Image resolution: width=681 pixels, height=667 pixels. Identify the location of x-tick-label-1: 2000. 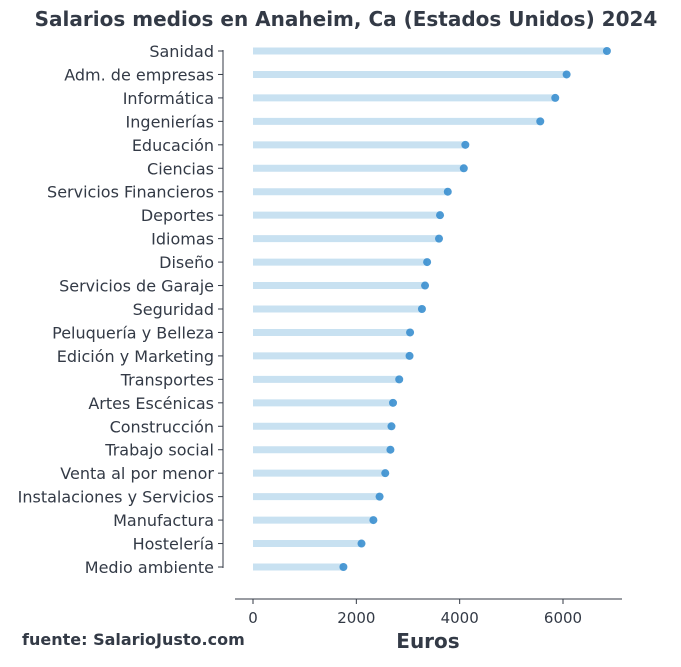
(356, 618).